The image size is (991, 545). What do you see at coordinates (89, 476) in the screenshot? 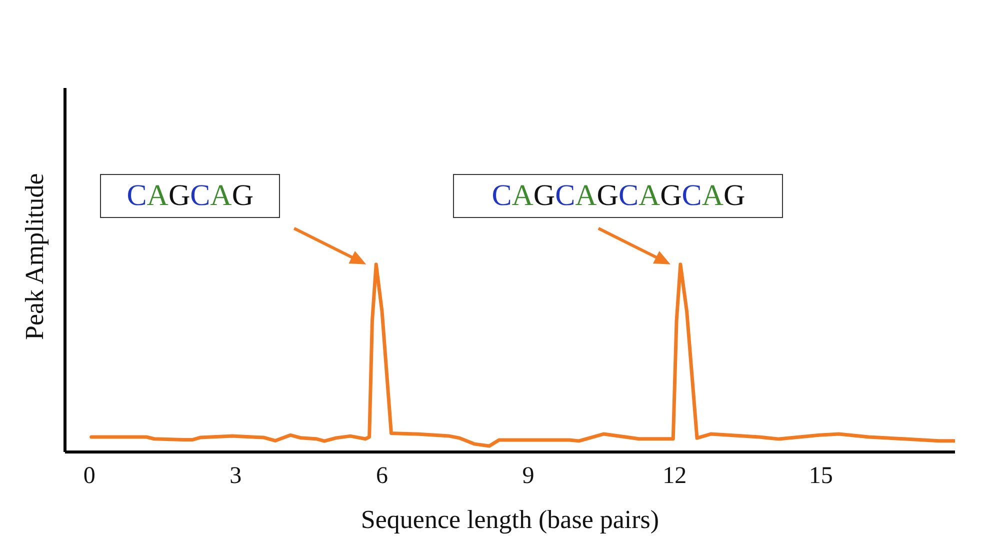
I see `x-tick-label: 0` at bounding box center [89, 476].